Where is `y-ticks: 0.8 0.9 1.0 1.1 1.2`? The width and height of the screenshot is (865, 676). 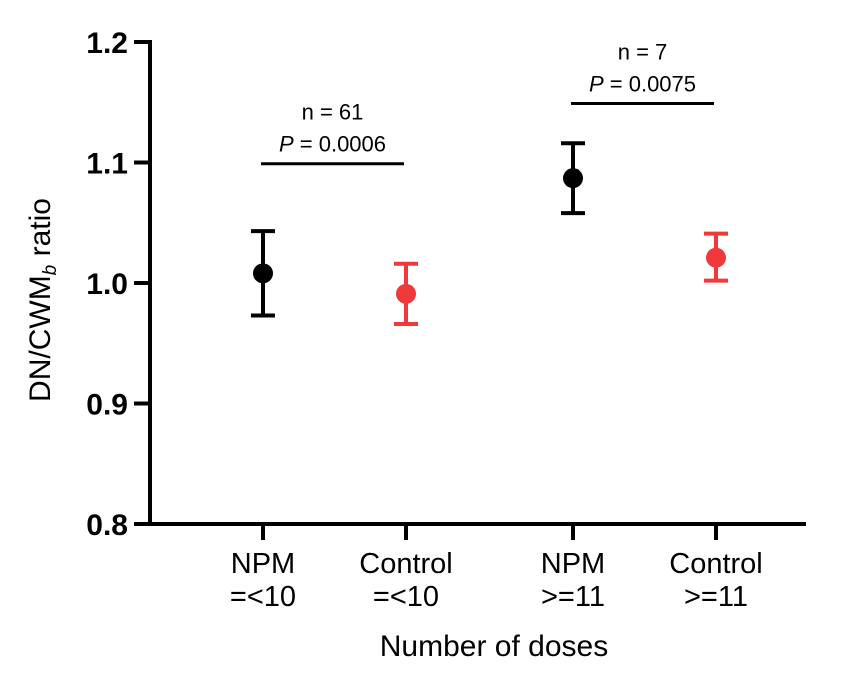
y-ticks: 0.8 0.9 1.0 1.1 1.2 is located at coordinates (118, 284).